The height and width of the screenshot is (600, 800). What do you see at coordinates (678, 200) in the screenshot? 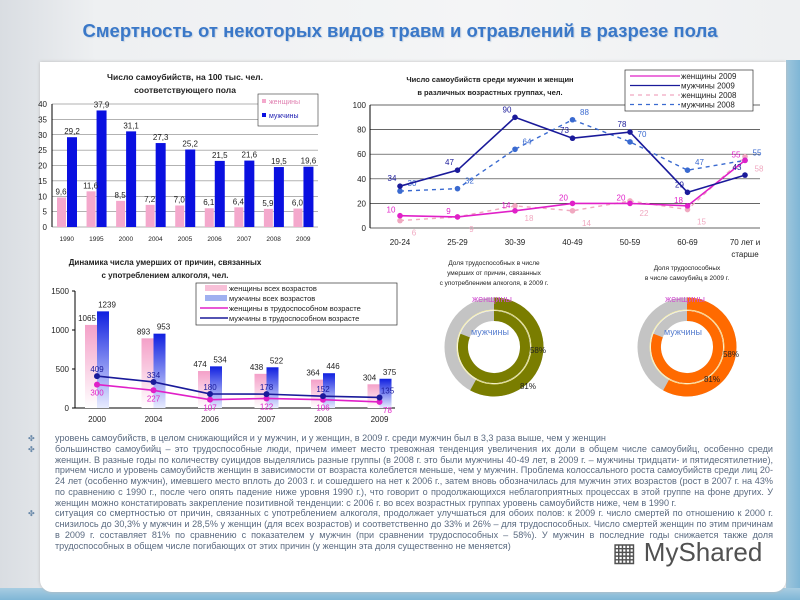
I see `data-label-female-2009: 18` at bounding box center [678, 200].